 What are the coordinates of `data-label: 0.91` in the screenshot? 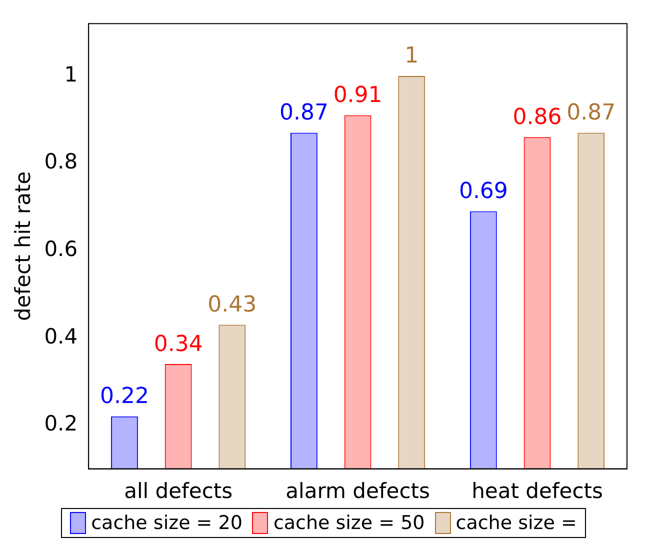 It's located at (357, 95).